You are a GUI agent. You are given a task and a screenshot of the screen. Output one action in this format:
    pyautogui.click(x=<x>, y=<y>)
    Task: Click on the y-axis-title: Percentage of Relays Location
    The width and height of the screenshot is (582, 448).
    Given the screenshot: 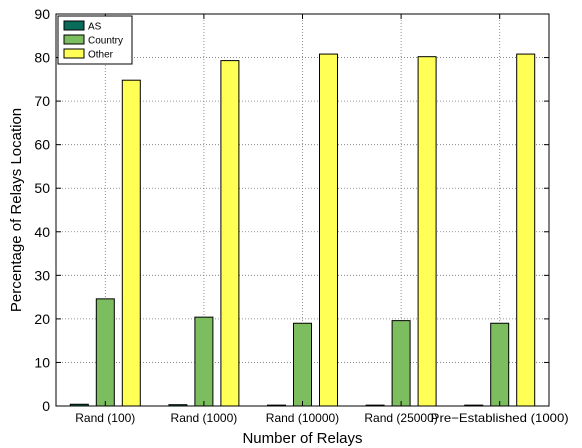 What is the action you would take?
    pyautogui.click(x=16, y=210)
    